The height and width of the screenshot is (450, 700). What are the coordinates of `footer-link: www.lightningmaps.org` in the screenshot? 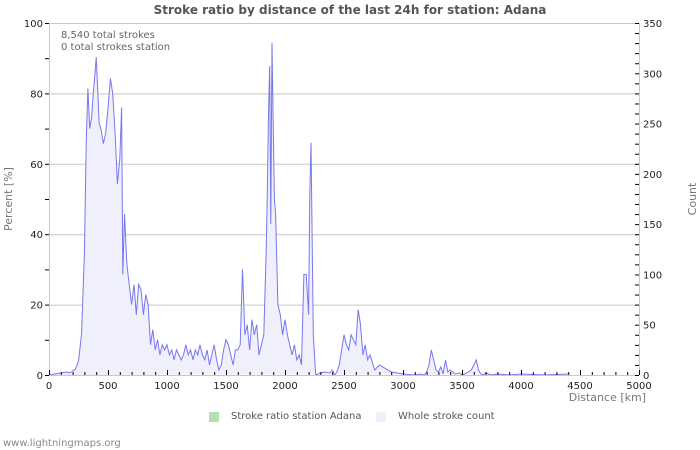 It's located at (62, 443).